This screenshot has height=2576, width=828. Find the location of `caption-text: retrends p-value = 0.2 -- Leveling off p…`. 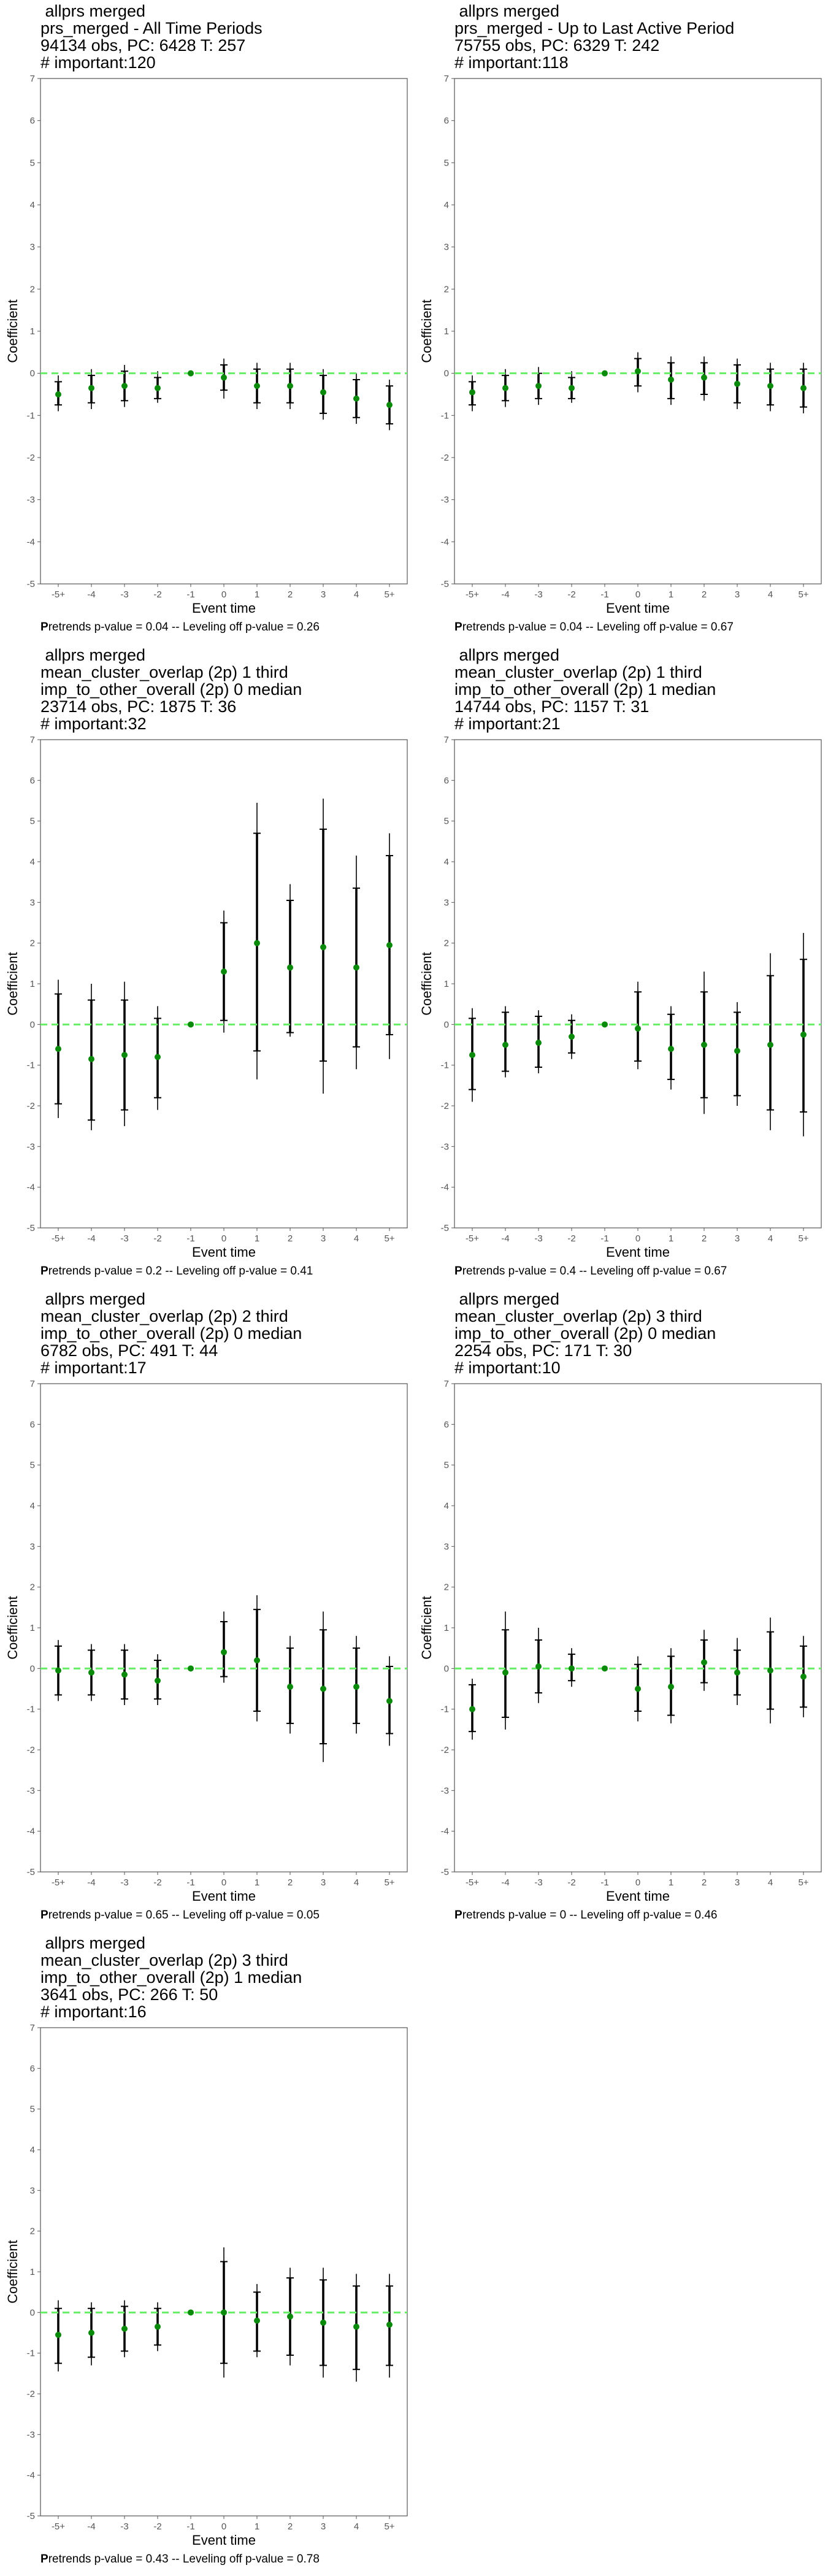

caption-text: retrends p-value = 0.2 -- Leveling off p… is located at coordinates (180, 1271).